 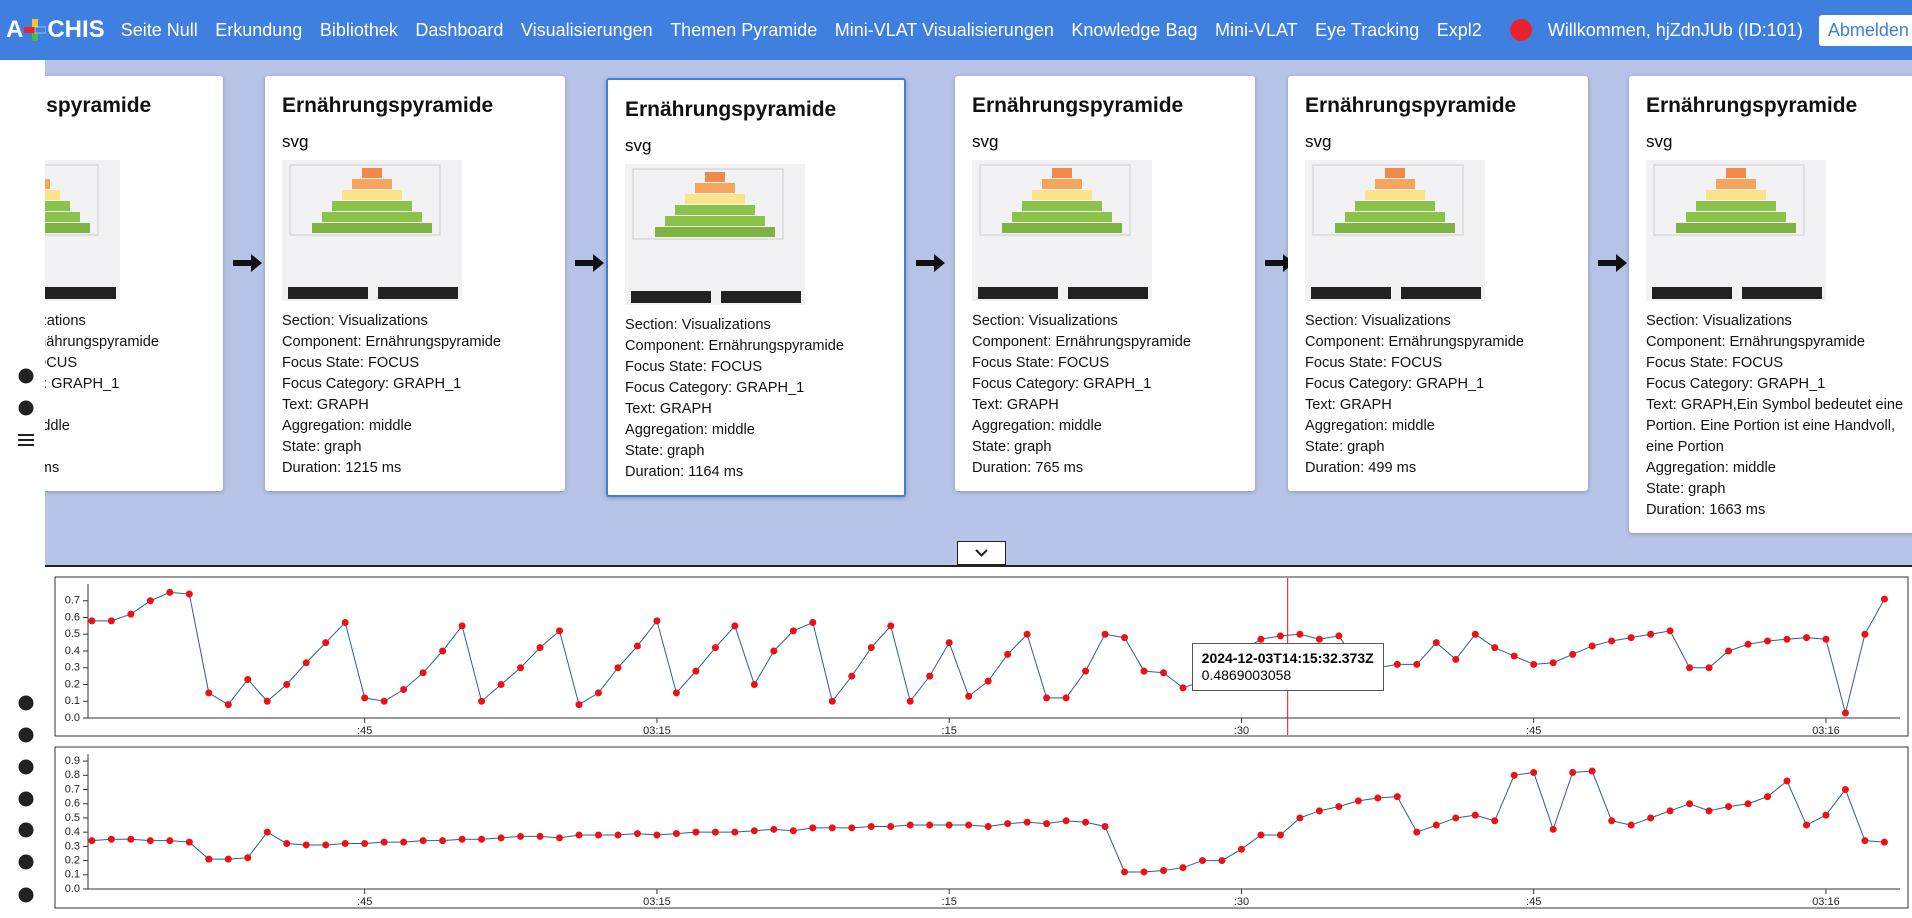 What do you see at coordinates (1256, 29) in the screenshot?
I see `nav-link: Mini-VLAT` at bounding box center [1256, 29].